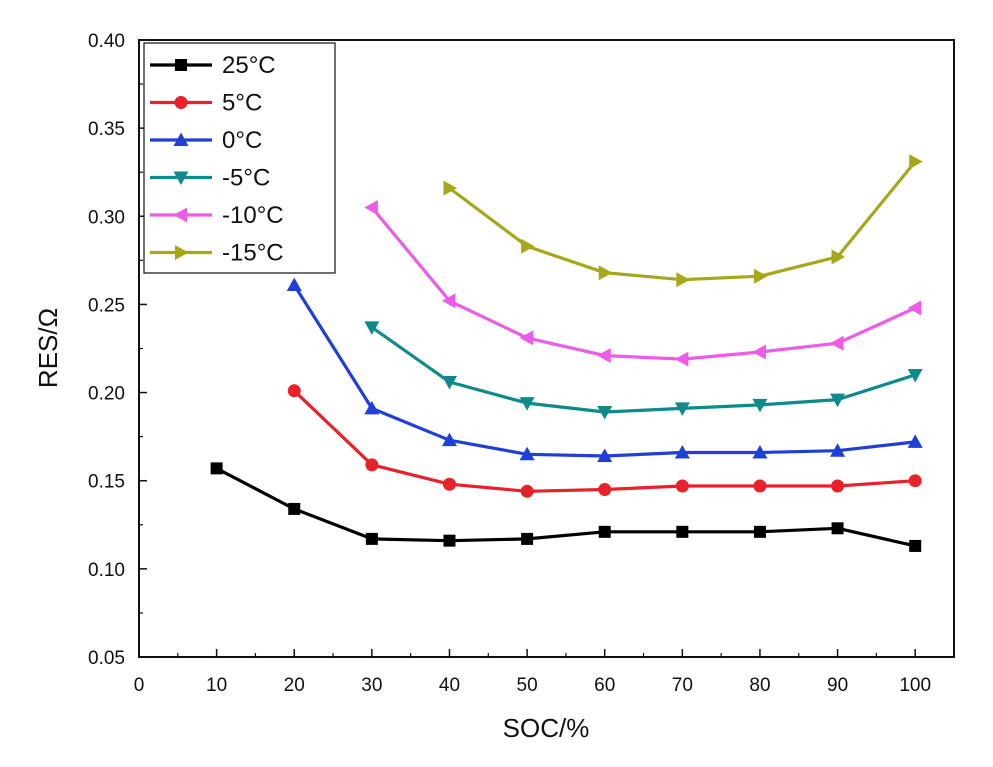  I want to click on x-axis: 0 10 20 30 40 50 60 70 80 90 100, so click(532, 672).